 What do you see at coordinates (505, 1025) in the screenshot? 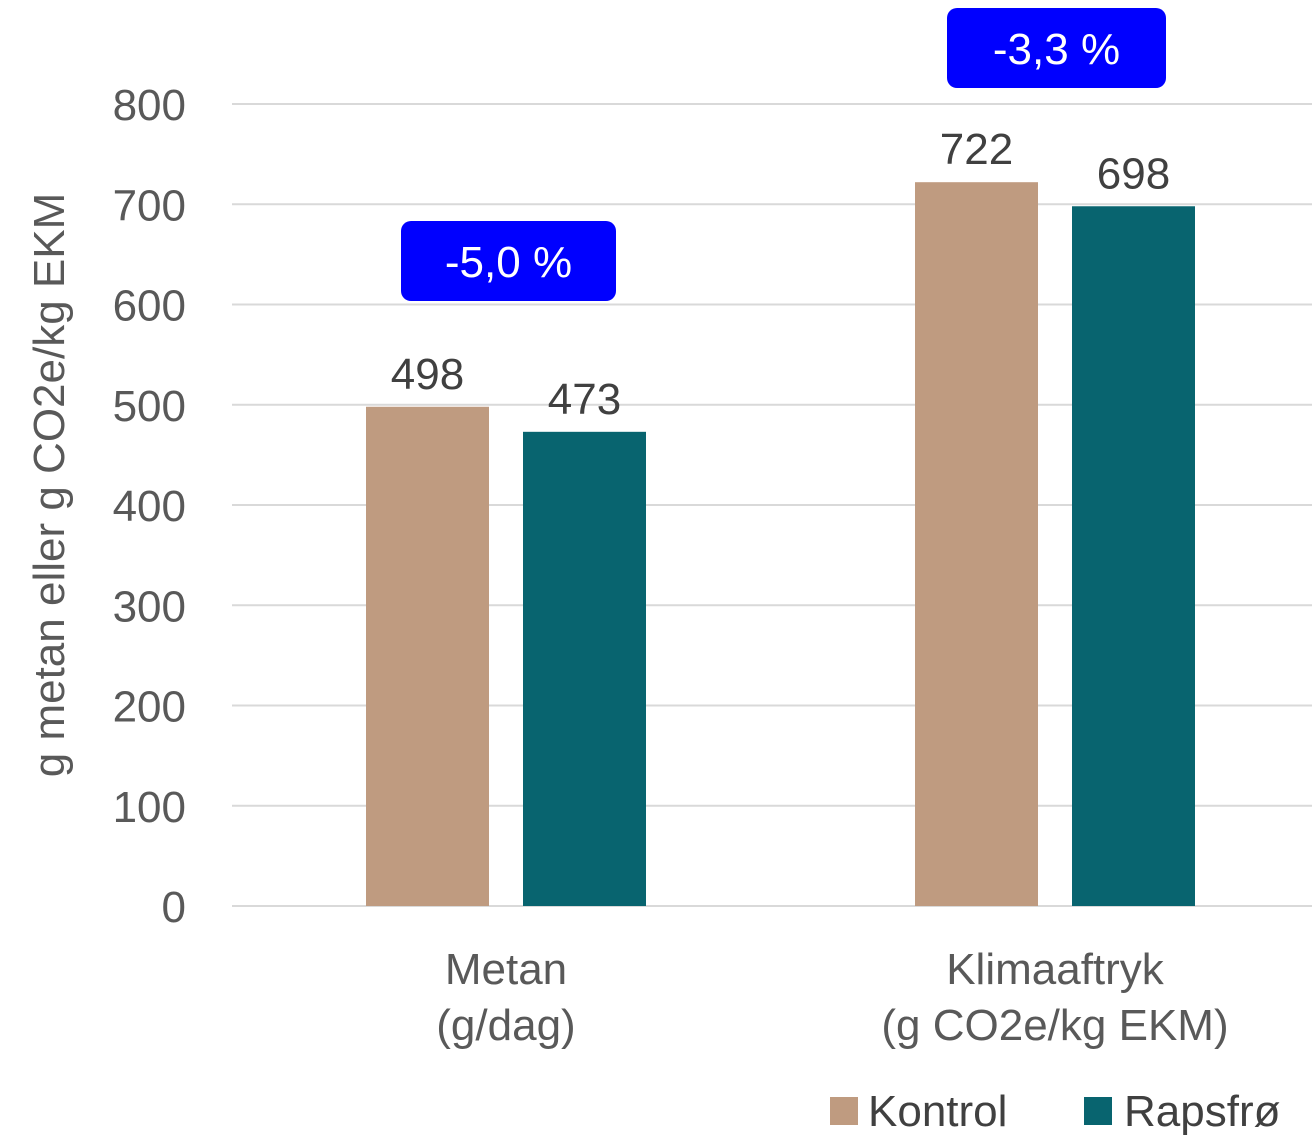
I see `x-category-label: (g/dag)` at bounding box center [505, 1025].